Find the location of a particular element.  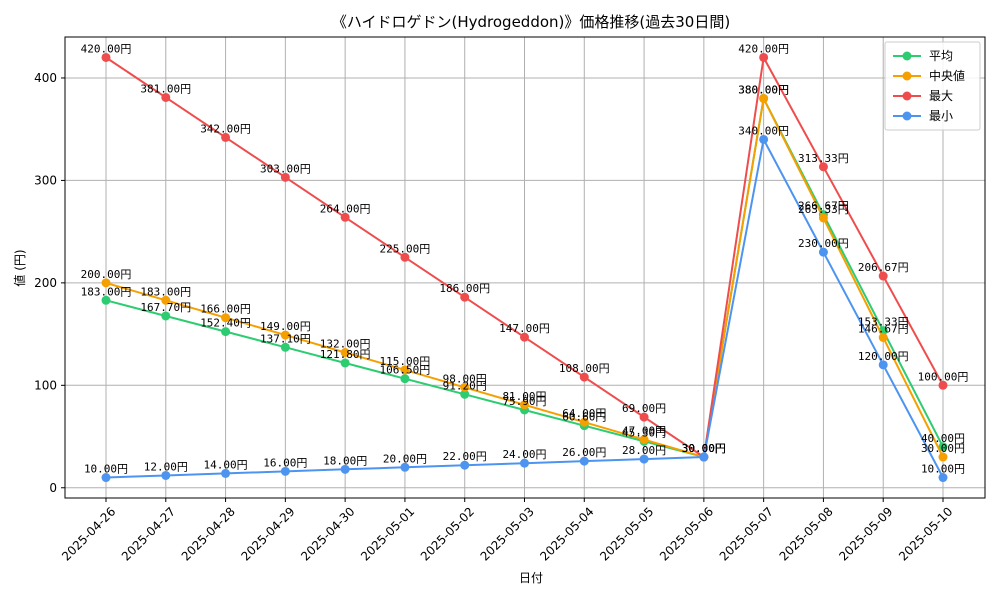

data-label: 263.33円 is located at coordinates (823, 209).